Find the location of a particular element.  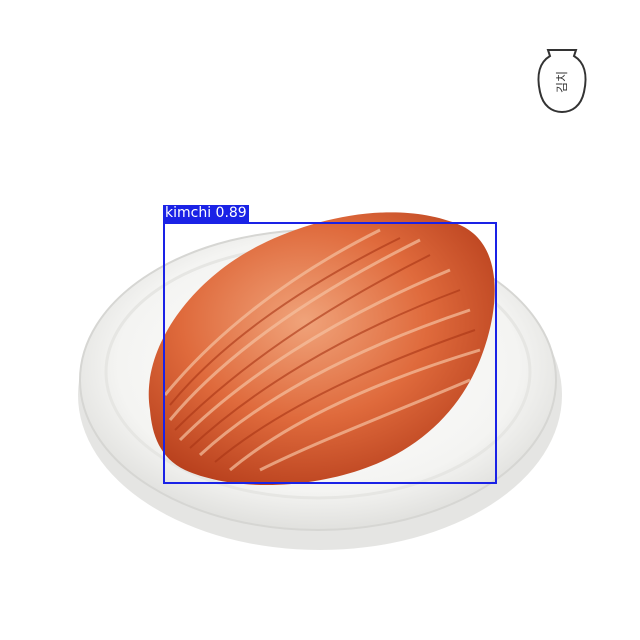

brand-logo: 김치 is located at coordinates (562, 81).